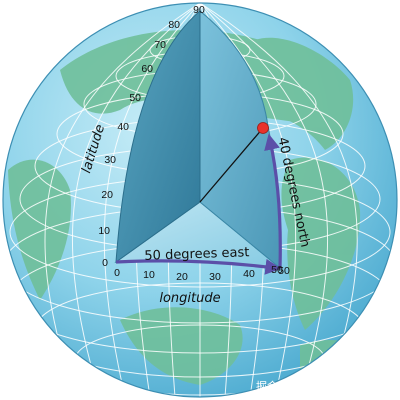 This screenshot has width=400, height=400. Describe the element at coordinates (277, 270) in the screenshot. I see `lon-tick-50: 50` at that location.